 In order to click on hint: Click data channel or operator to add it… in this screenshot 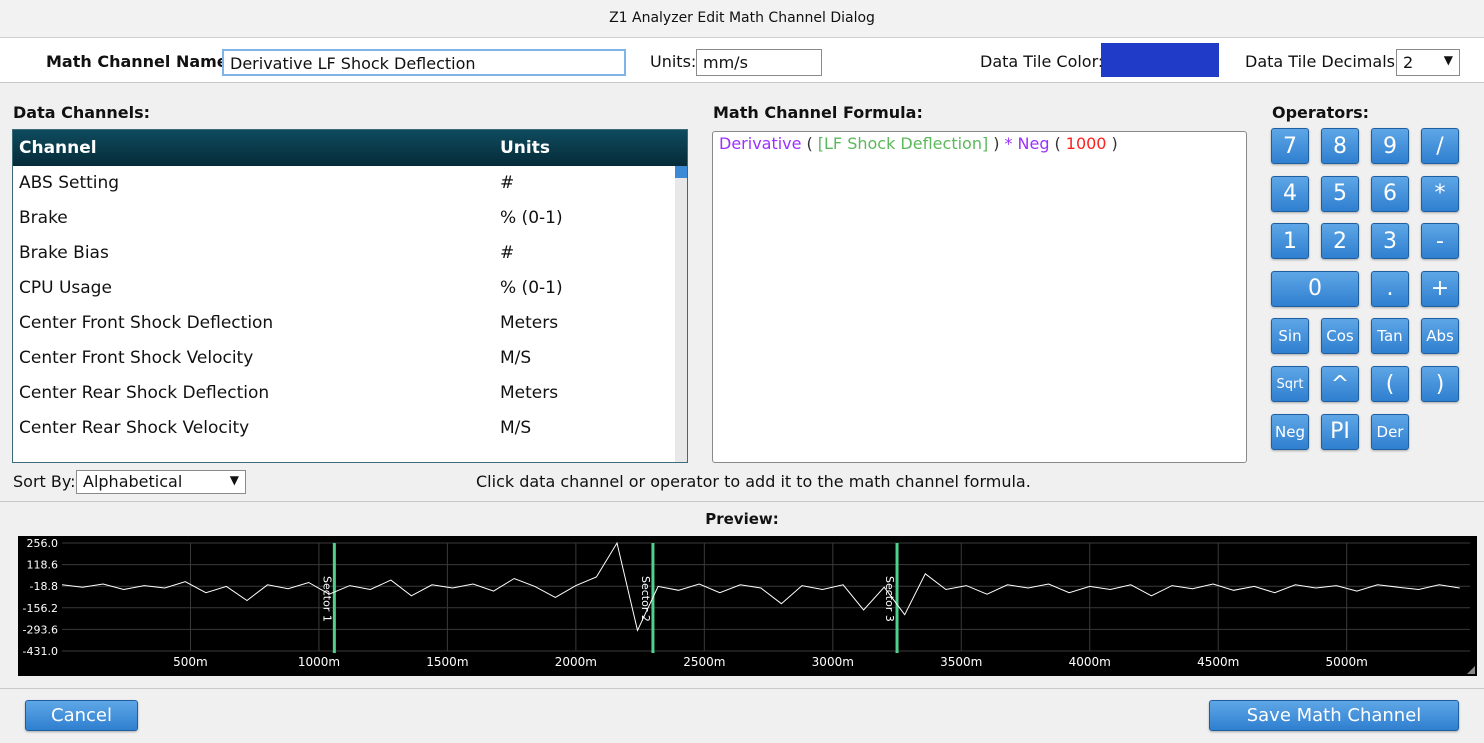, I will do `click(753, 481)`.